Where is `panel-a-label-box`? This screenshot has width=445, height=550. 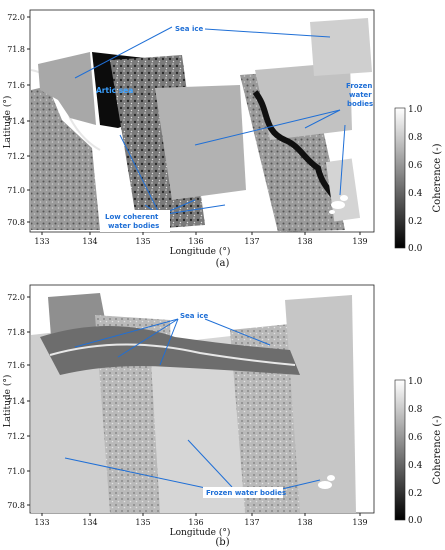 panel-a-label-box is located at coordinates (135, 221).